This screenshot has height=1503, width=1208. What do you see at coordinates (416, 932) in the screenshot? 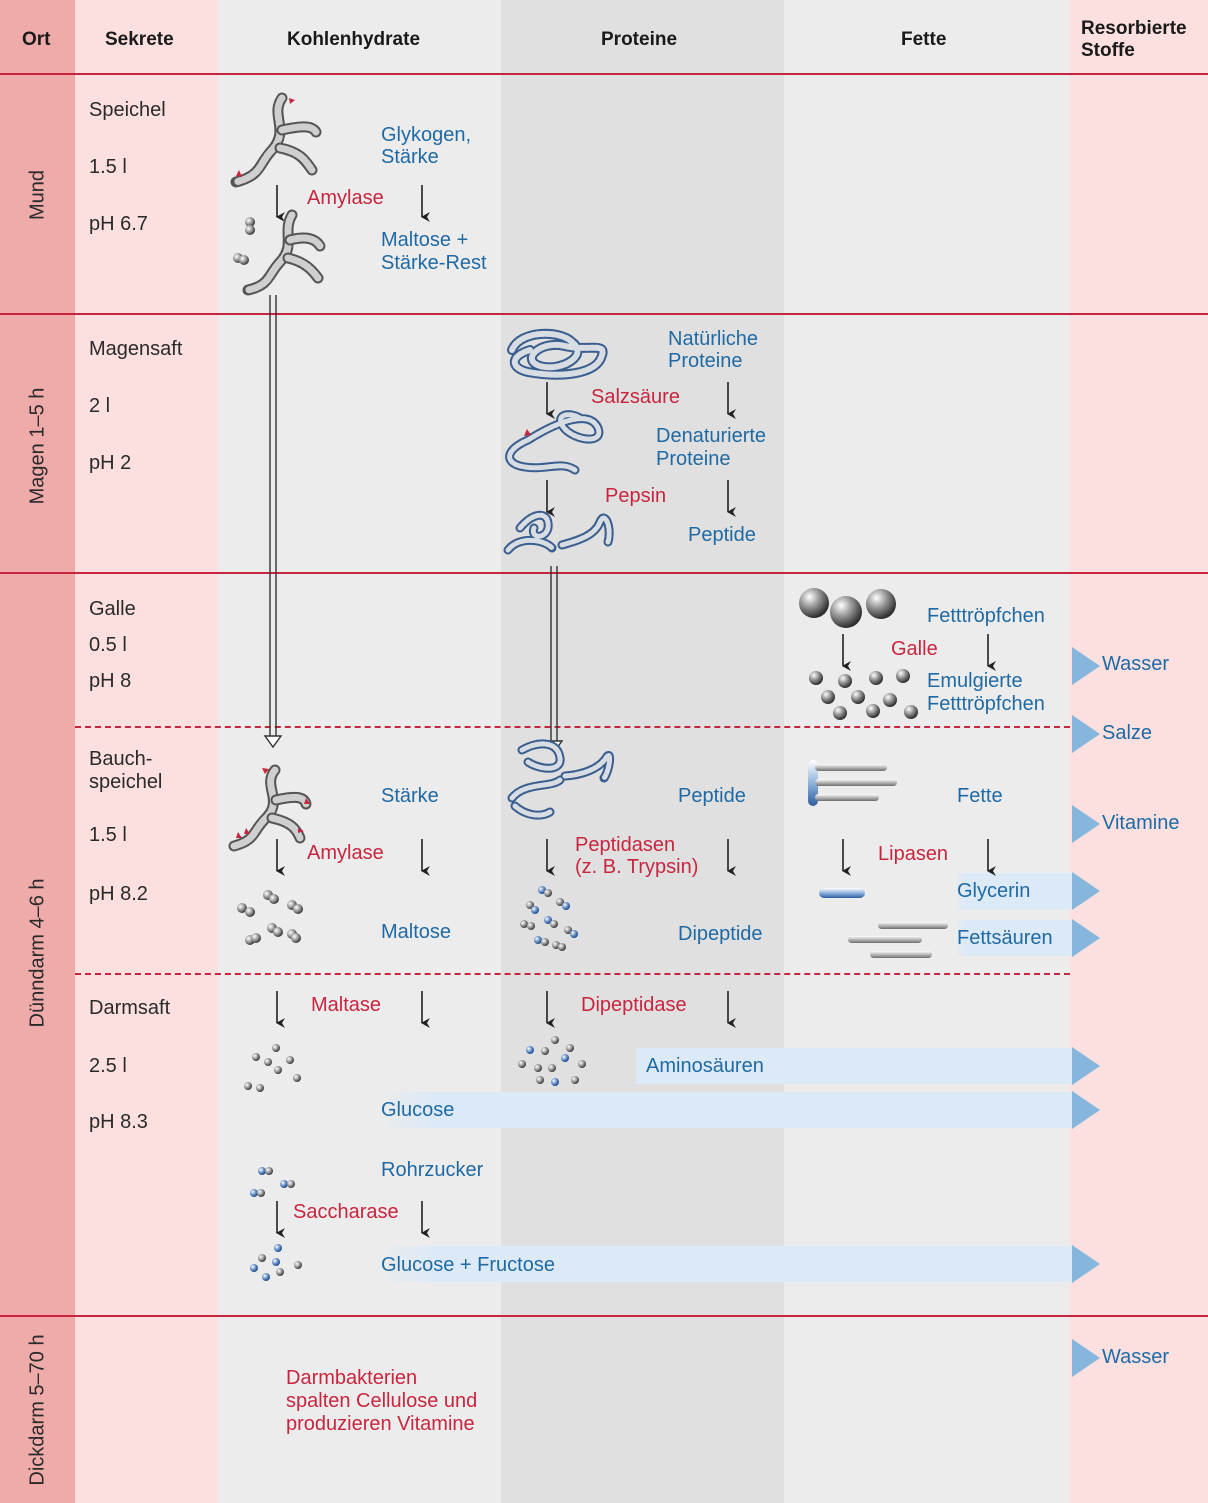
I see `maltose-label: Maltose` at bounding box center [416, 932].